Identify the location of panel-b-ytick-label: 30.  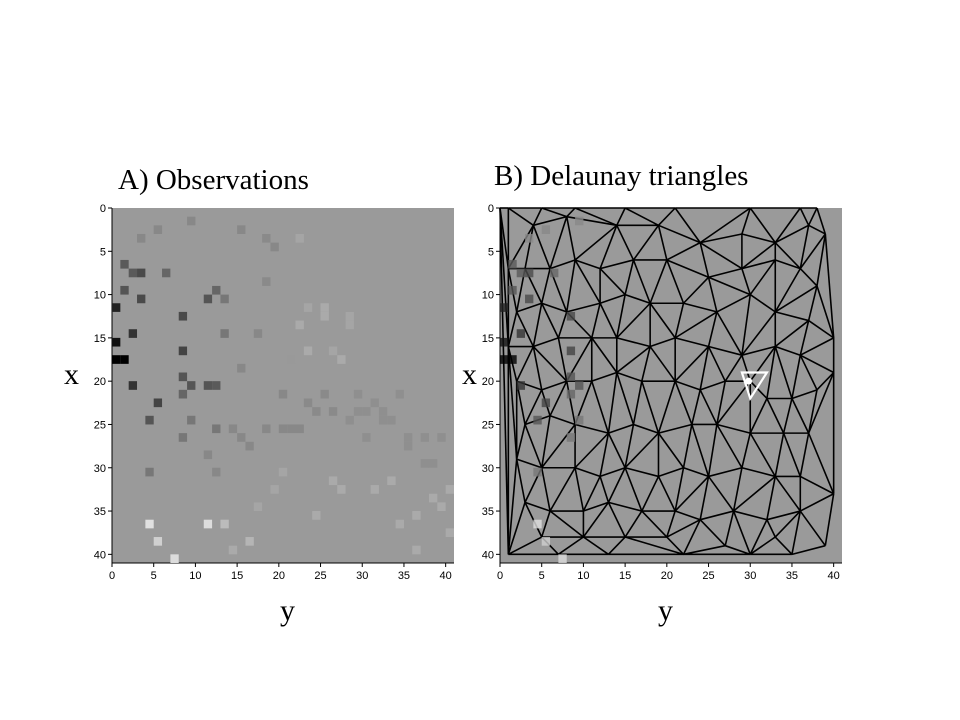
(488, 469).